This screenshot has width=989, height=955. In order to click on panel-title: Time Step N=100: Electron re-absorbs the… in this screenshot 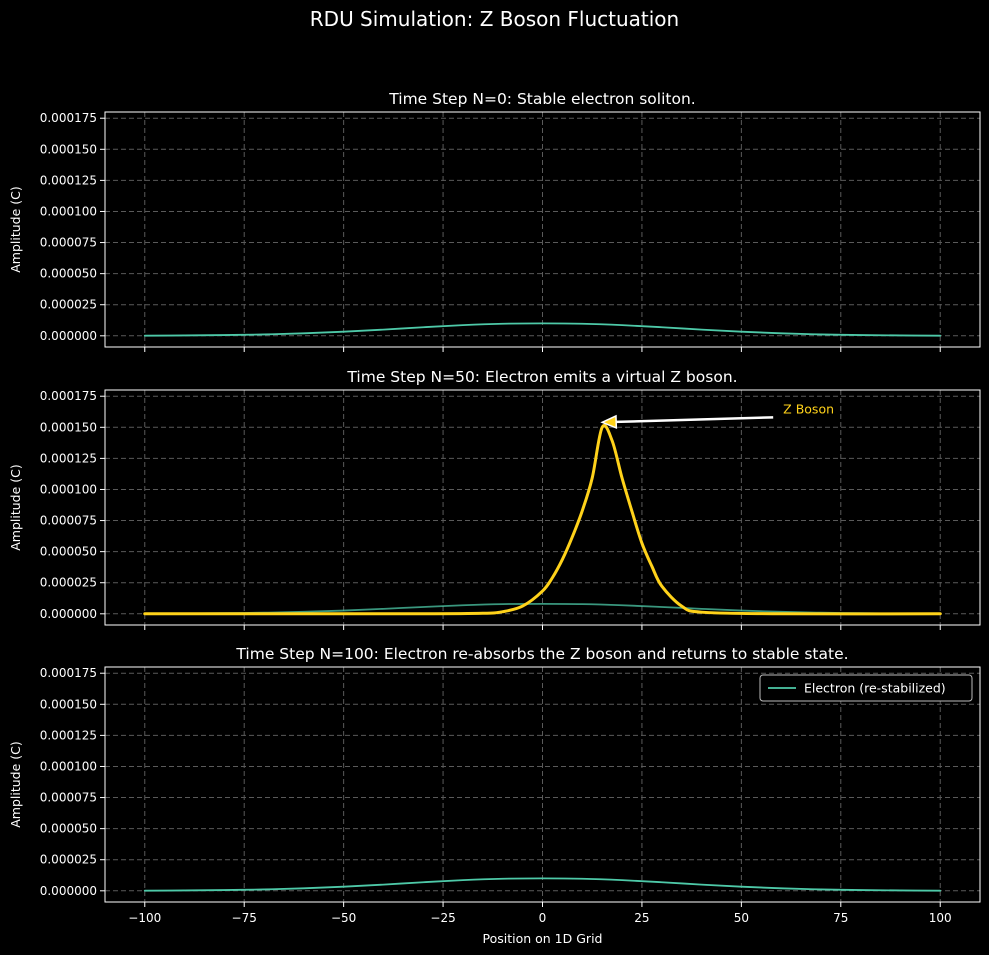, I will do `click(541, 654)`.